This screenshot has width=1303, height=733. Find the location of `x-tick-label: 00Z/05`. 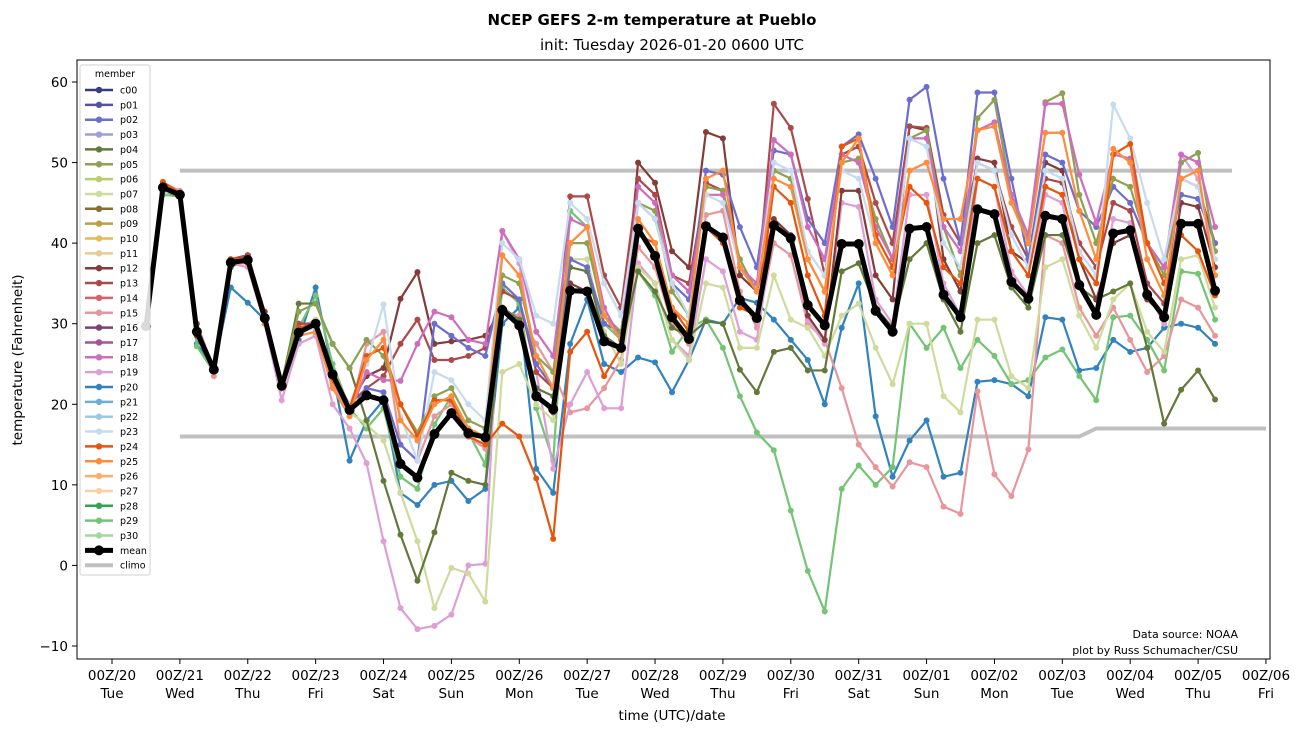

x-tick-label: 00Z/05 is located at coordinates (1198, 676).